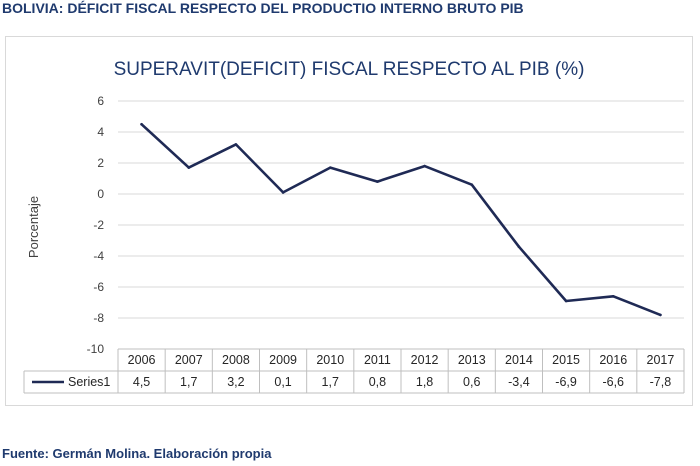  I want to click on y-tick-label: -8, so click(98, 318).